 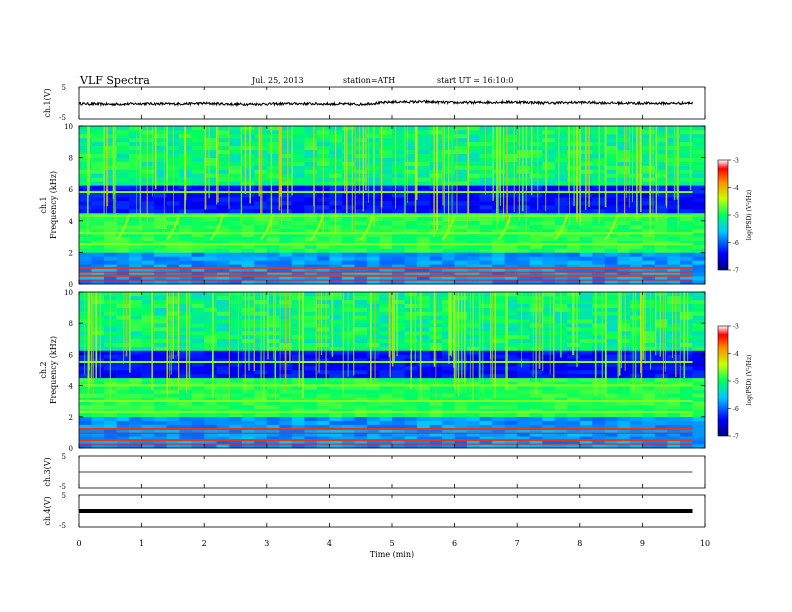 What do you see at coordinates (699, 270) in the screenshot?
I see `heatmap-cell-1963` at bounding box center [699, 270].